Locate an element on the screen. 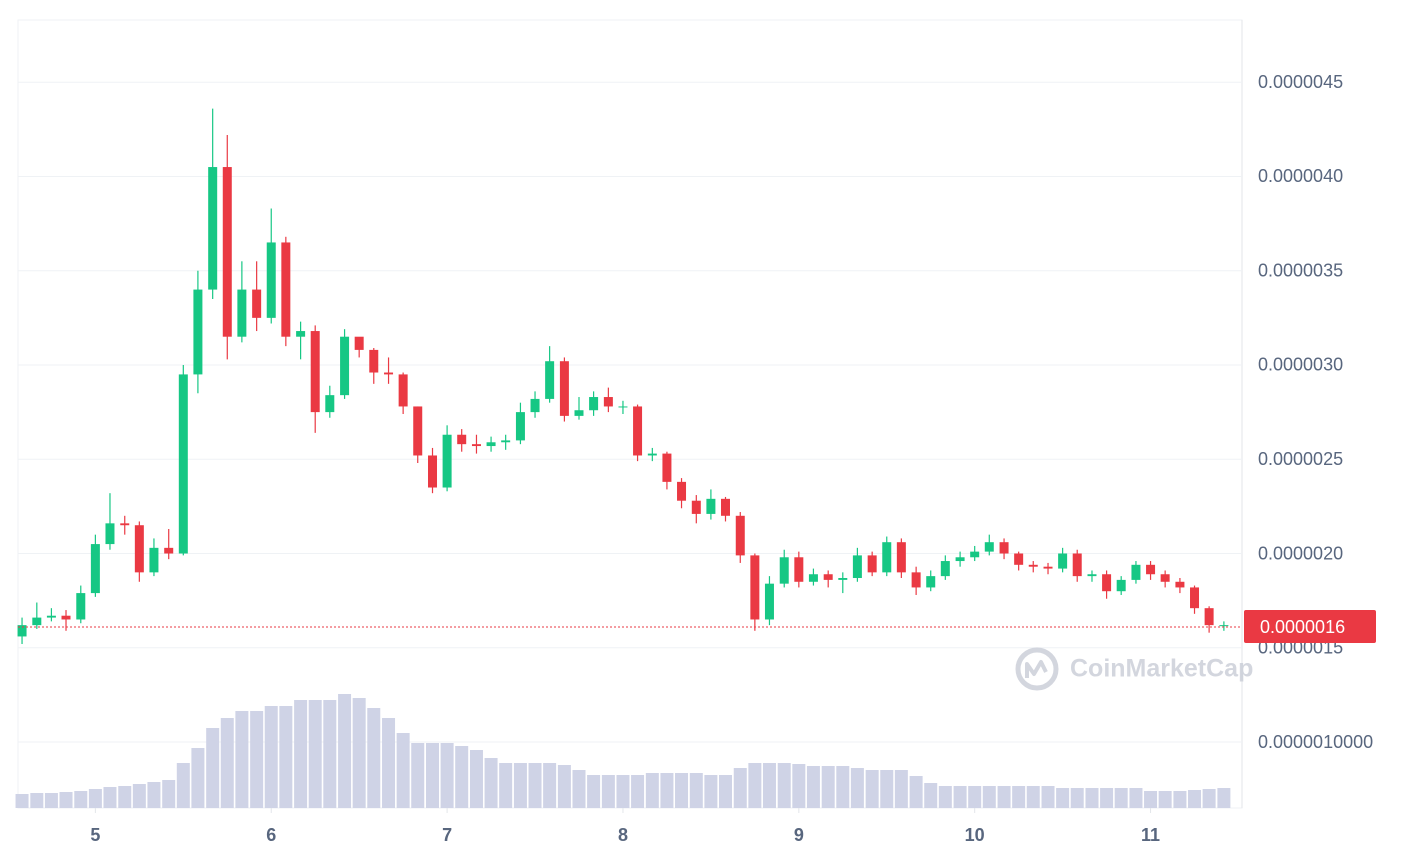  x-tick-label: 5 is located at coordinates (95, 835).